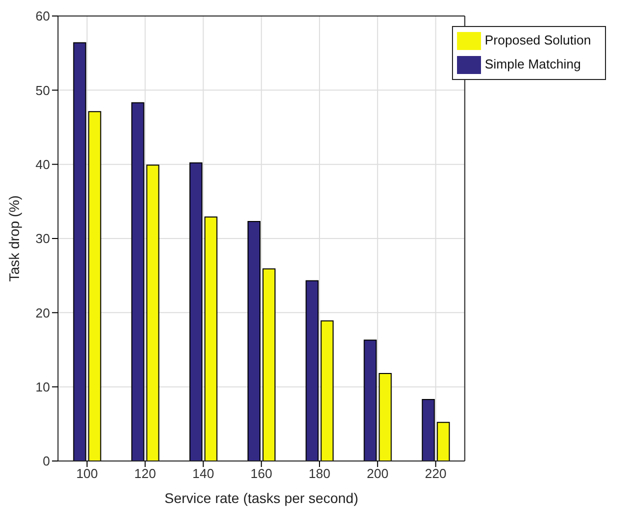  What do you see at coordinates (14, 238) in the screenshot?
I see `y-axis-title: Task drop (%)` at bounding box center [14, 238].